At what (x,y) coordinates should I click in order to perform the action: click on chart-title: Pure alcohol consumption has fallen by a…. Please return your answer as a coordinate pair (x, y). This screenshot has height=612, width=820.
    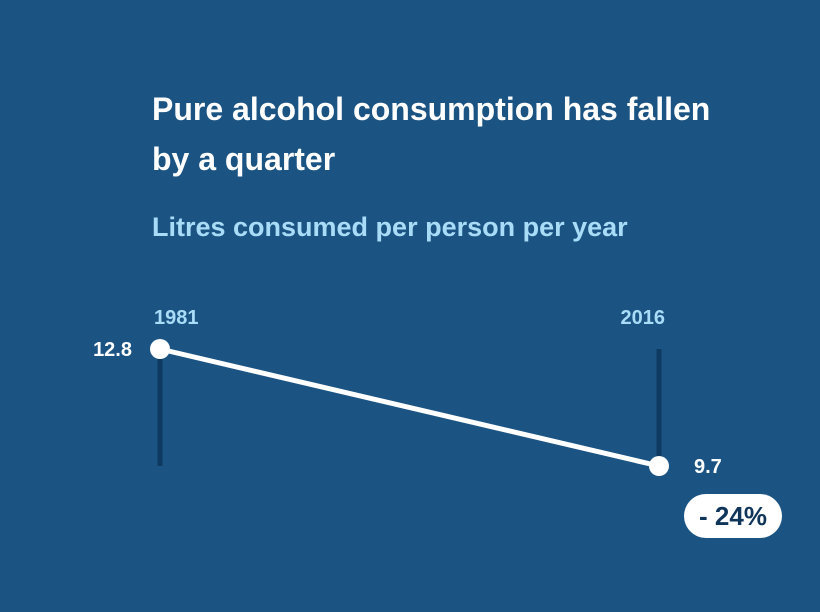
    Looking at the image, I should click on (431, 134).